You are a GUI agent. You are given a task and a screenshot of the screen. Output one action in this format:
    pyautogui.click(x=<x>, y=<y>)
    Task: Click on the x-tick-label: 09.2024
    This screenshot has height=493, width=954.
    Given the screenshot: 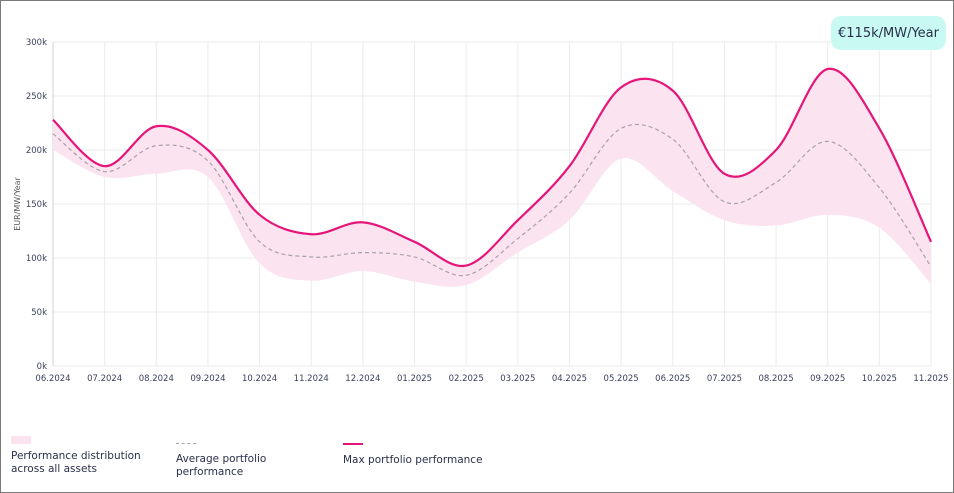 What is the action you would take?
    pyautogui.click(x=207, y=379)
    